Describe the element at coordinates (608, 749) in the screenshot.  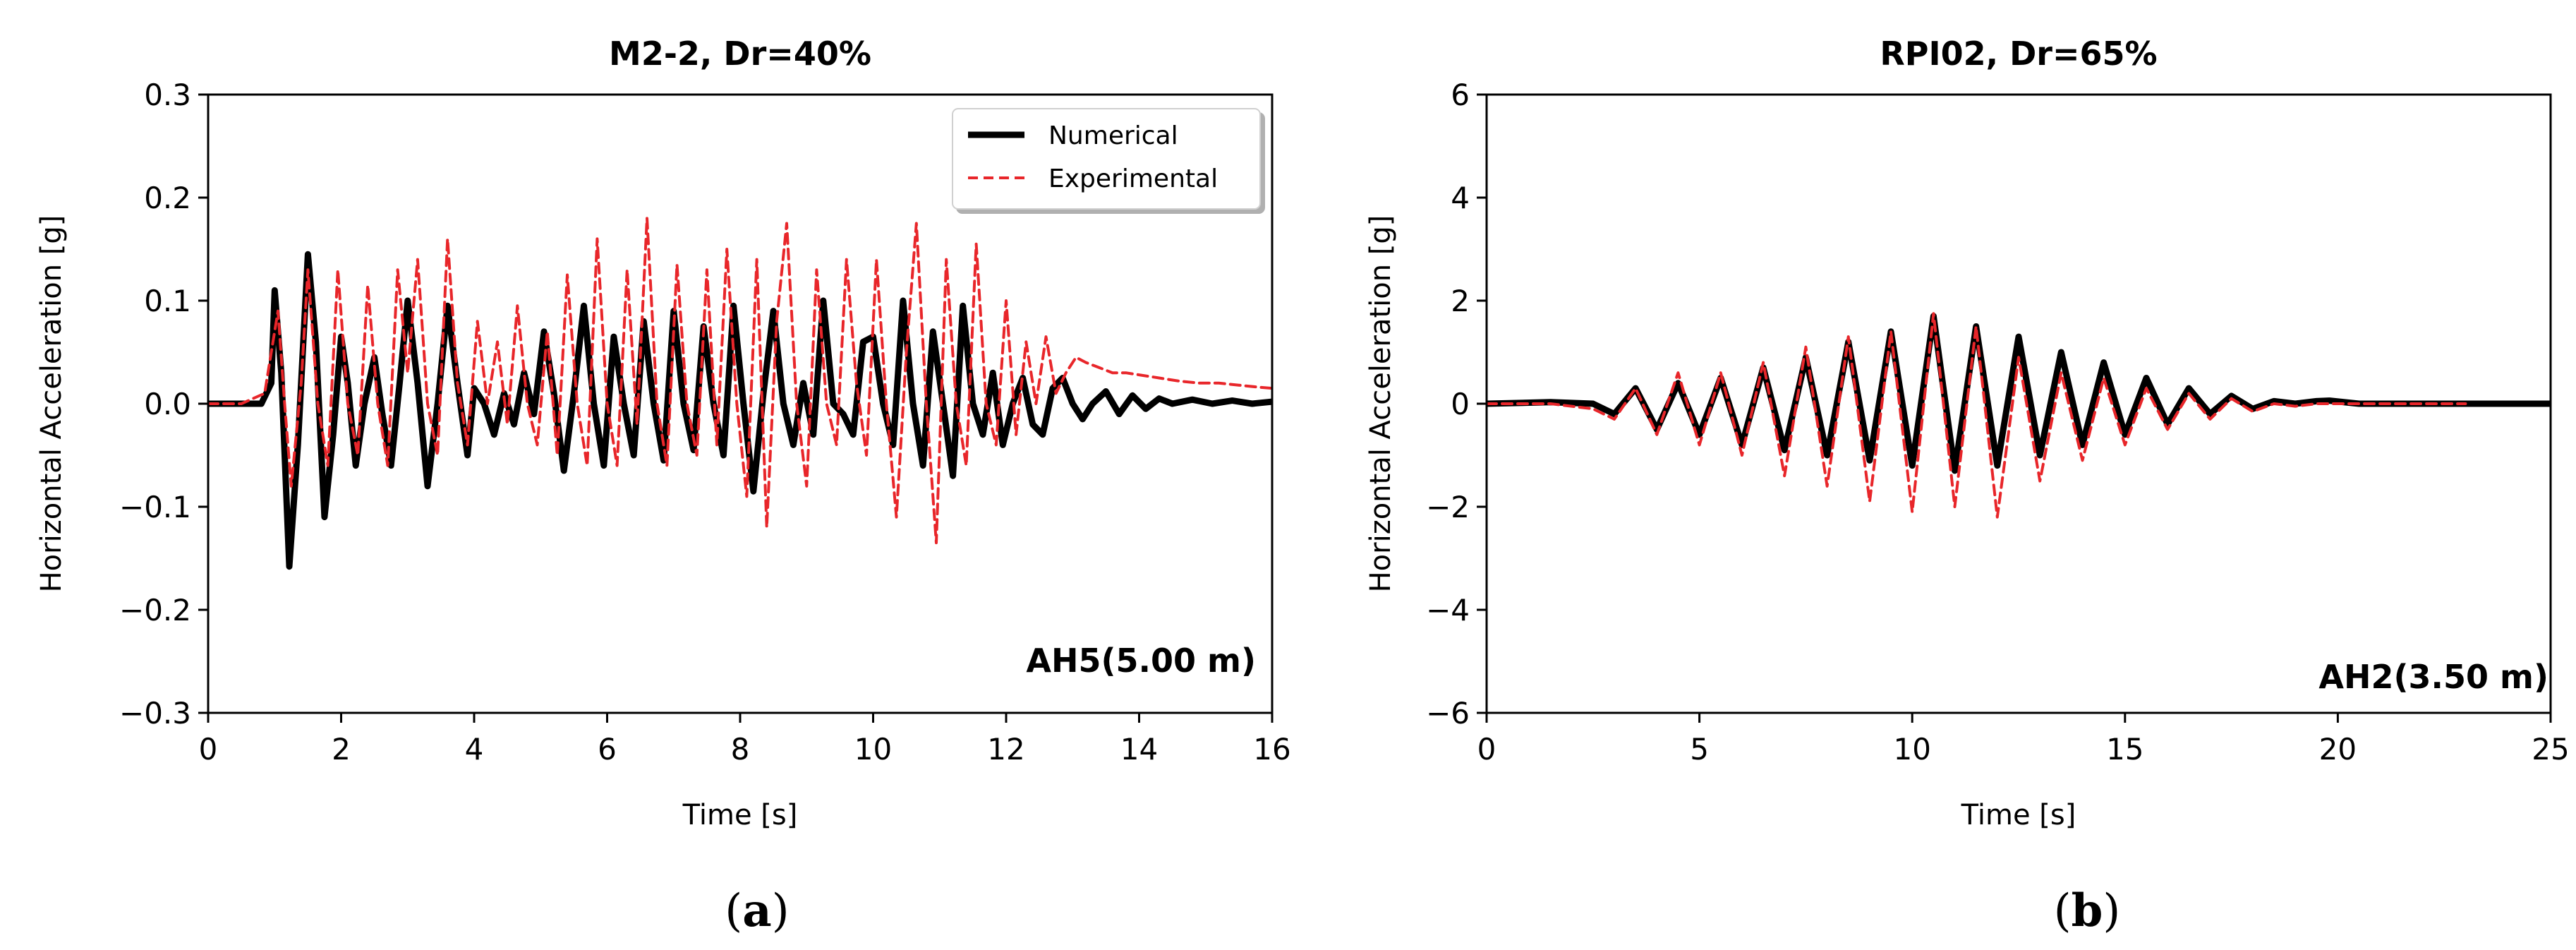
I see `x-tick-label: 6` at that location.